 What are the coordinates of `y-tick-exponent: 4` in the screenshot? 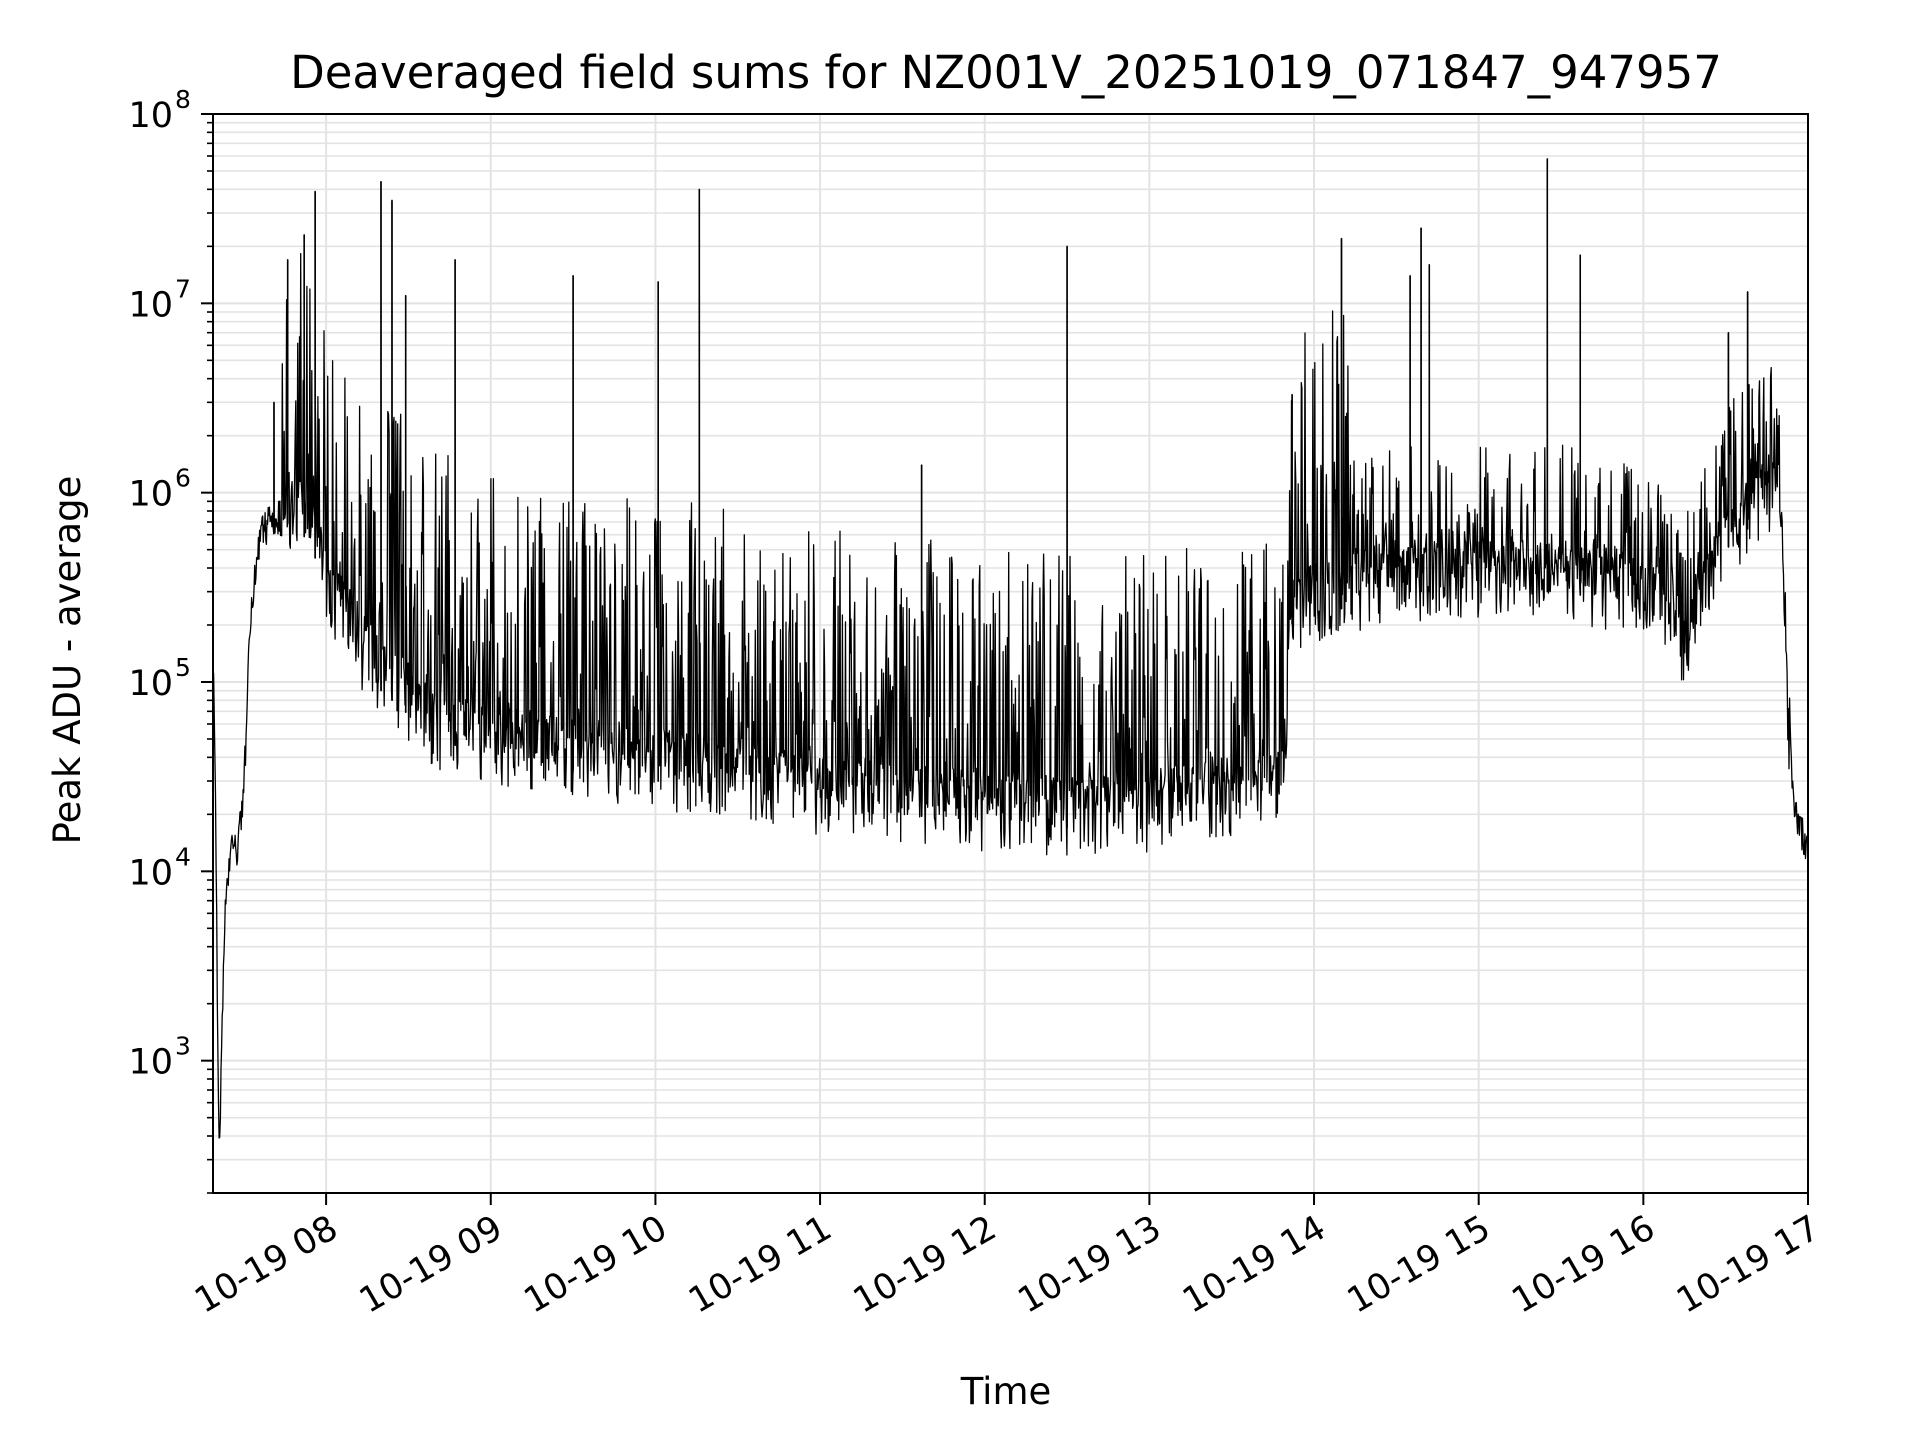 It's located at (183, 856).